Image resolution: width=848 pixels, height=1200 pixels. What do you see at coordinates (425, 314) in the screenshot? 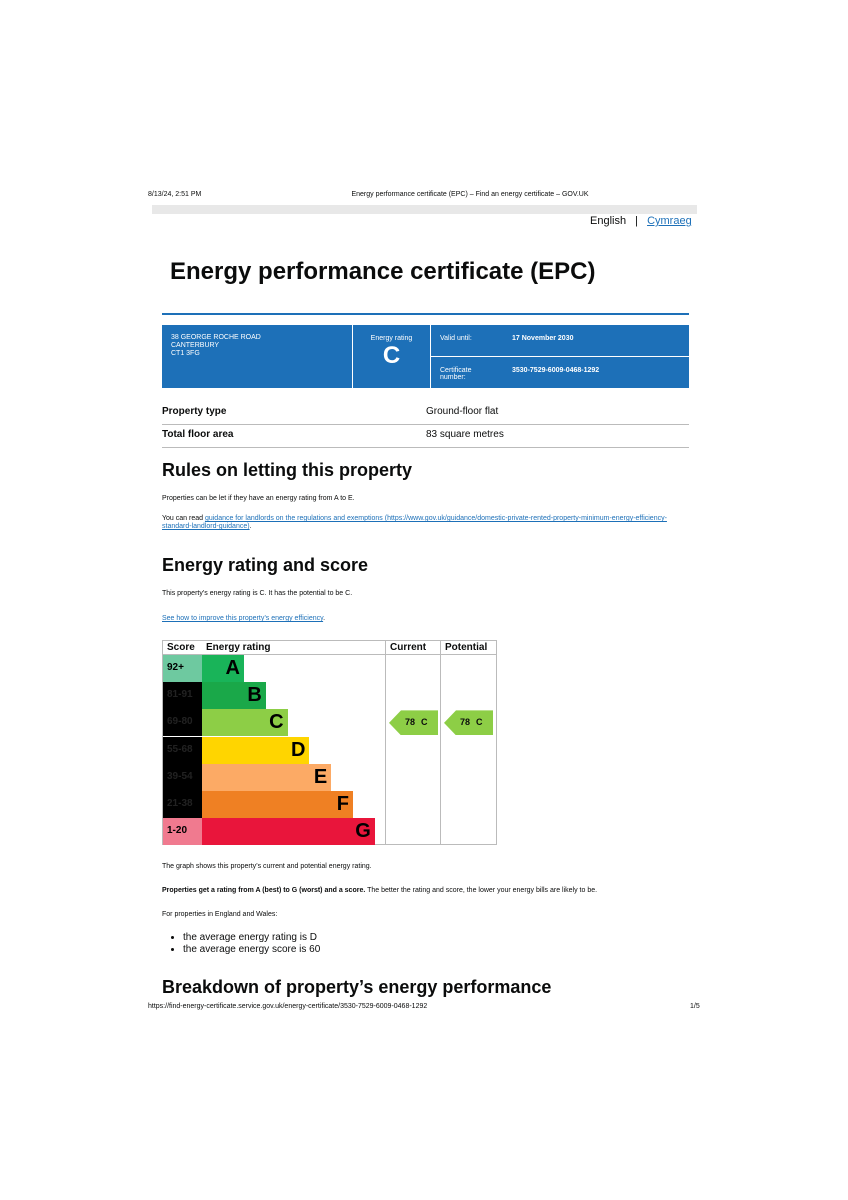
I see `title-rule` at bounding box center [425, 314].